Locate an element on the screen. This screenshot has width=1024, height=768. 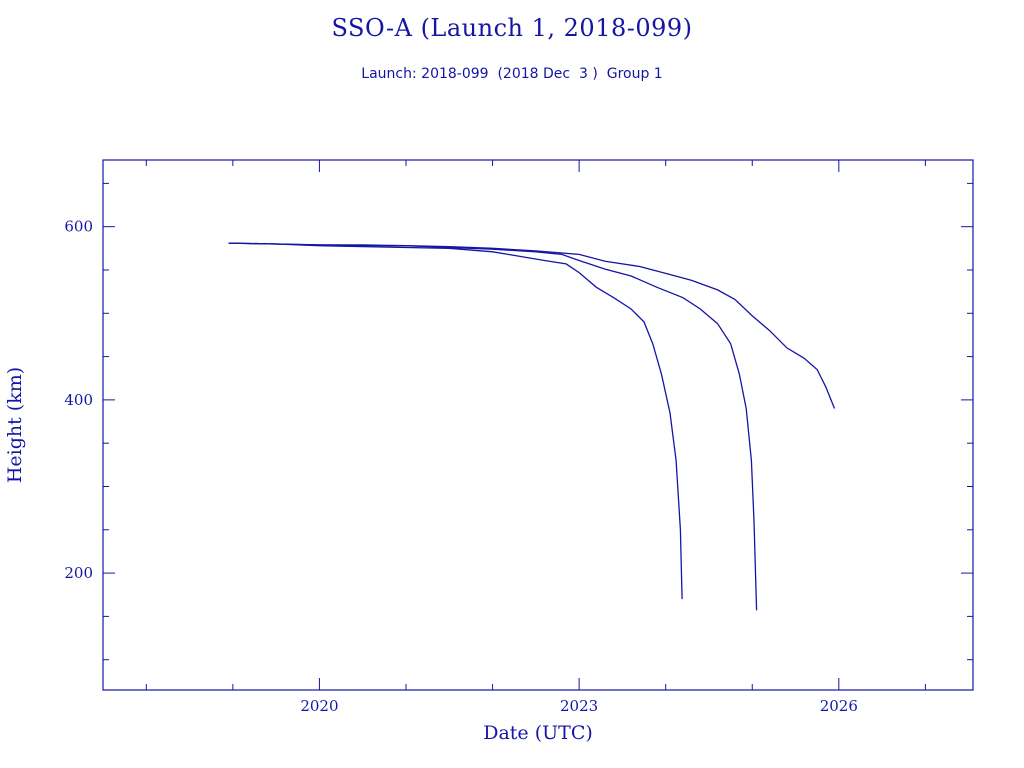
x-axis-title: Date (UTC) is located at coordinates (538, 733).